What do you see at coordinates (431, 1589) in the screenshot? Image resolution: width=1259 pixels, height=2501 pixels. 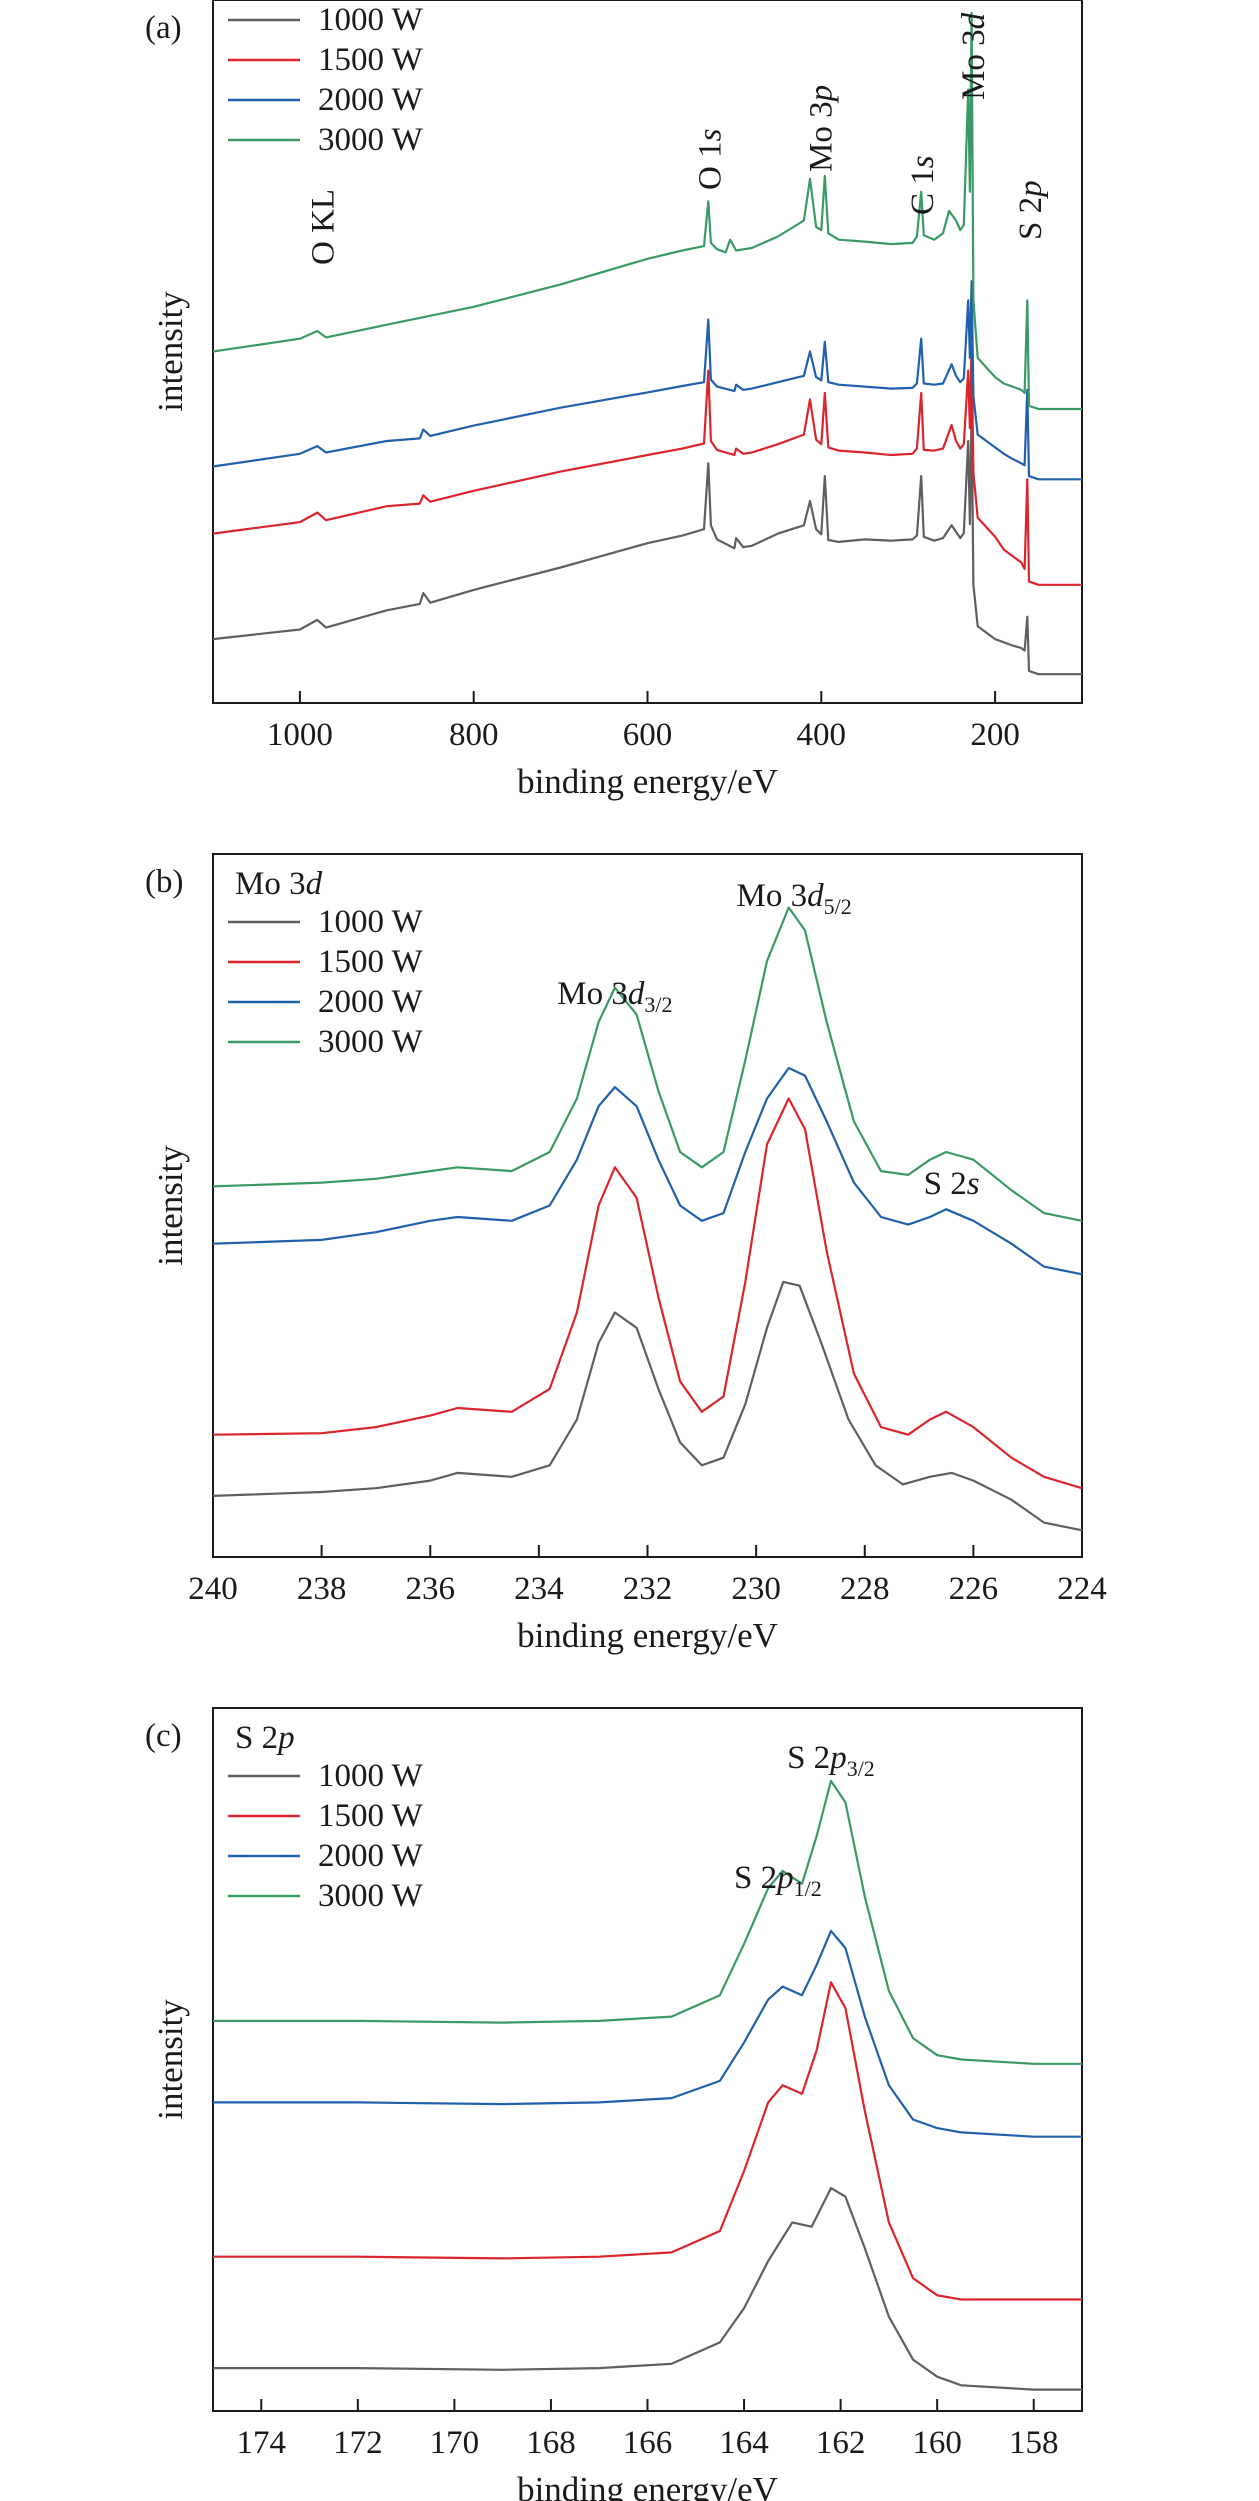 I see `x-tick-label: 236` at bounding box center [431, 1589].